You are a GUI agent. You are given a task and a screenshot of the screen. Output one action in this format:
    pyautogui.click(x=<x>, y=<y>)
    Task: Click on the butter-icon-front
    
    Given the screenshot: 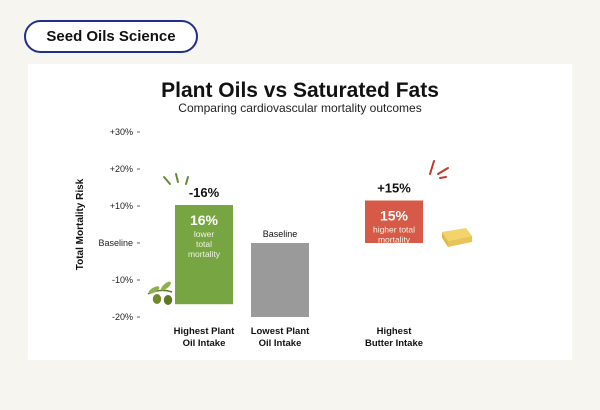 What is the action you would take?
    pyautogui.click(x=460, y=241)
    